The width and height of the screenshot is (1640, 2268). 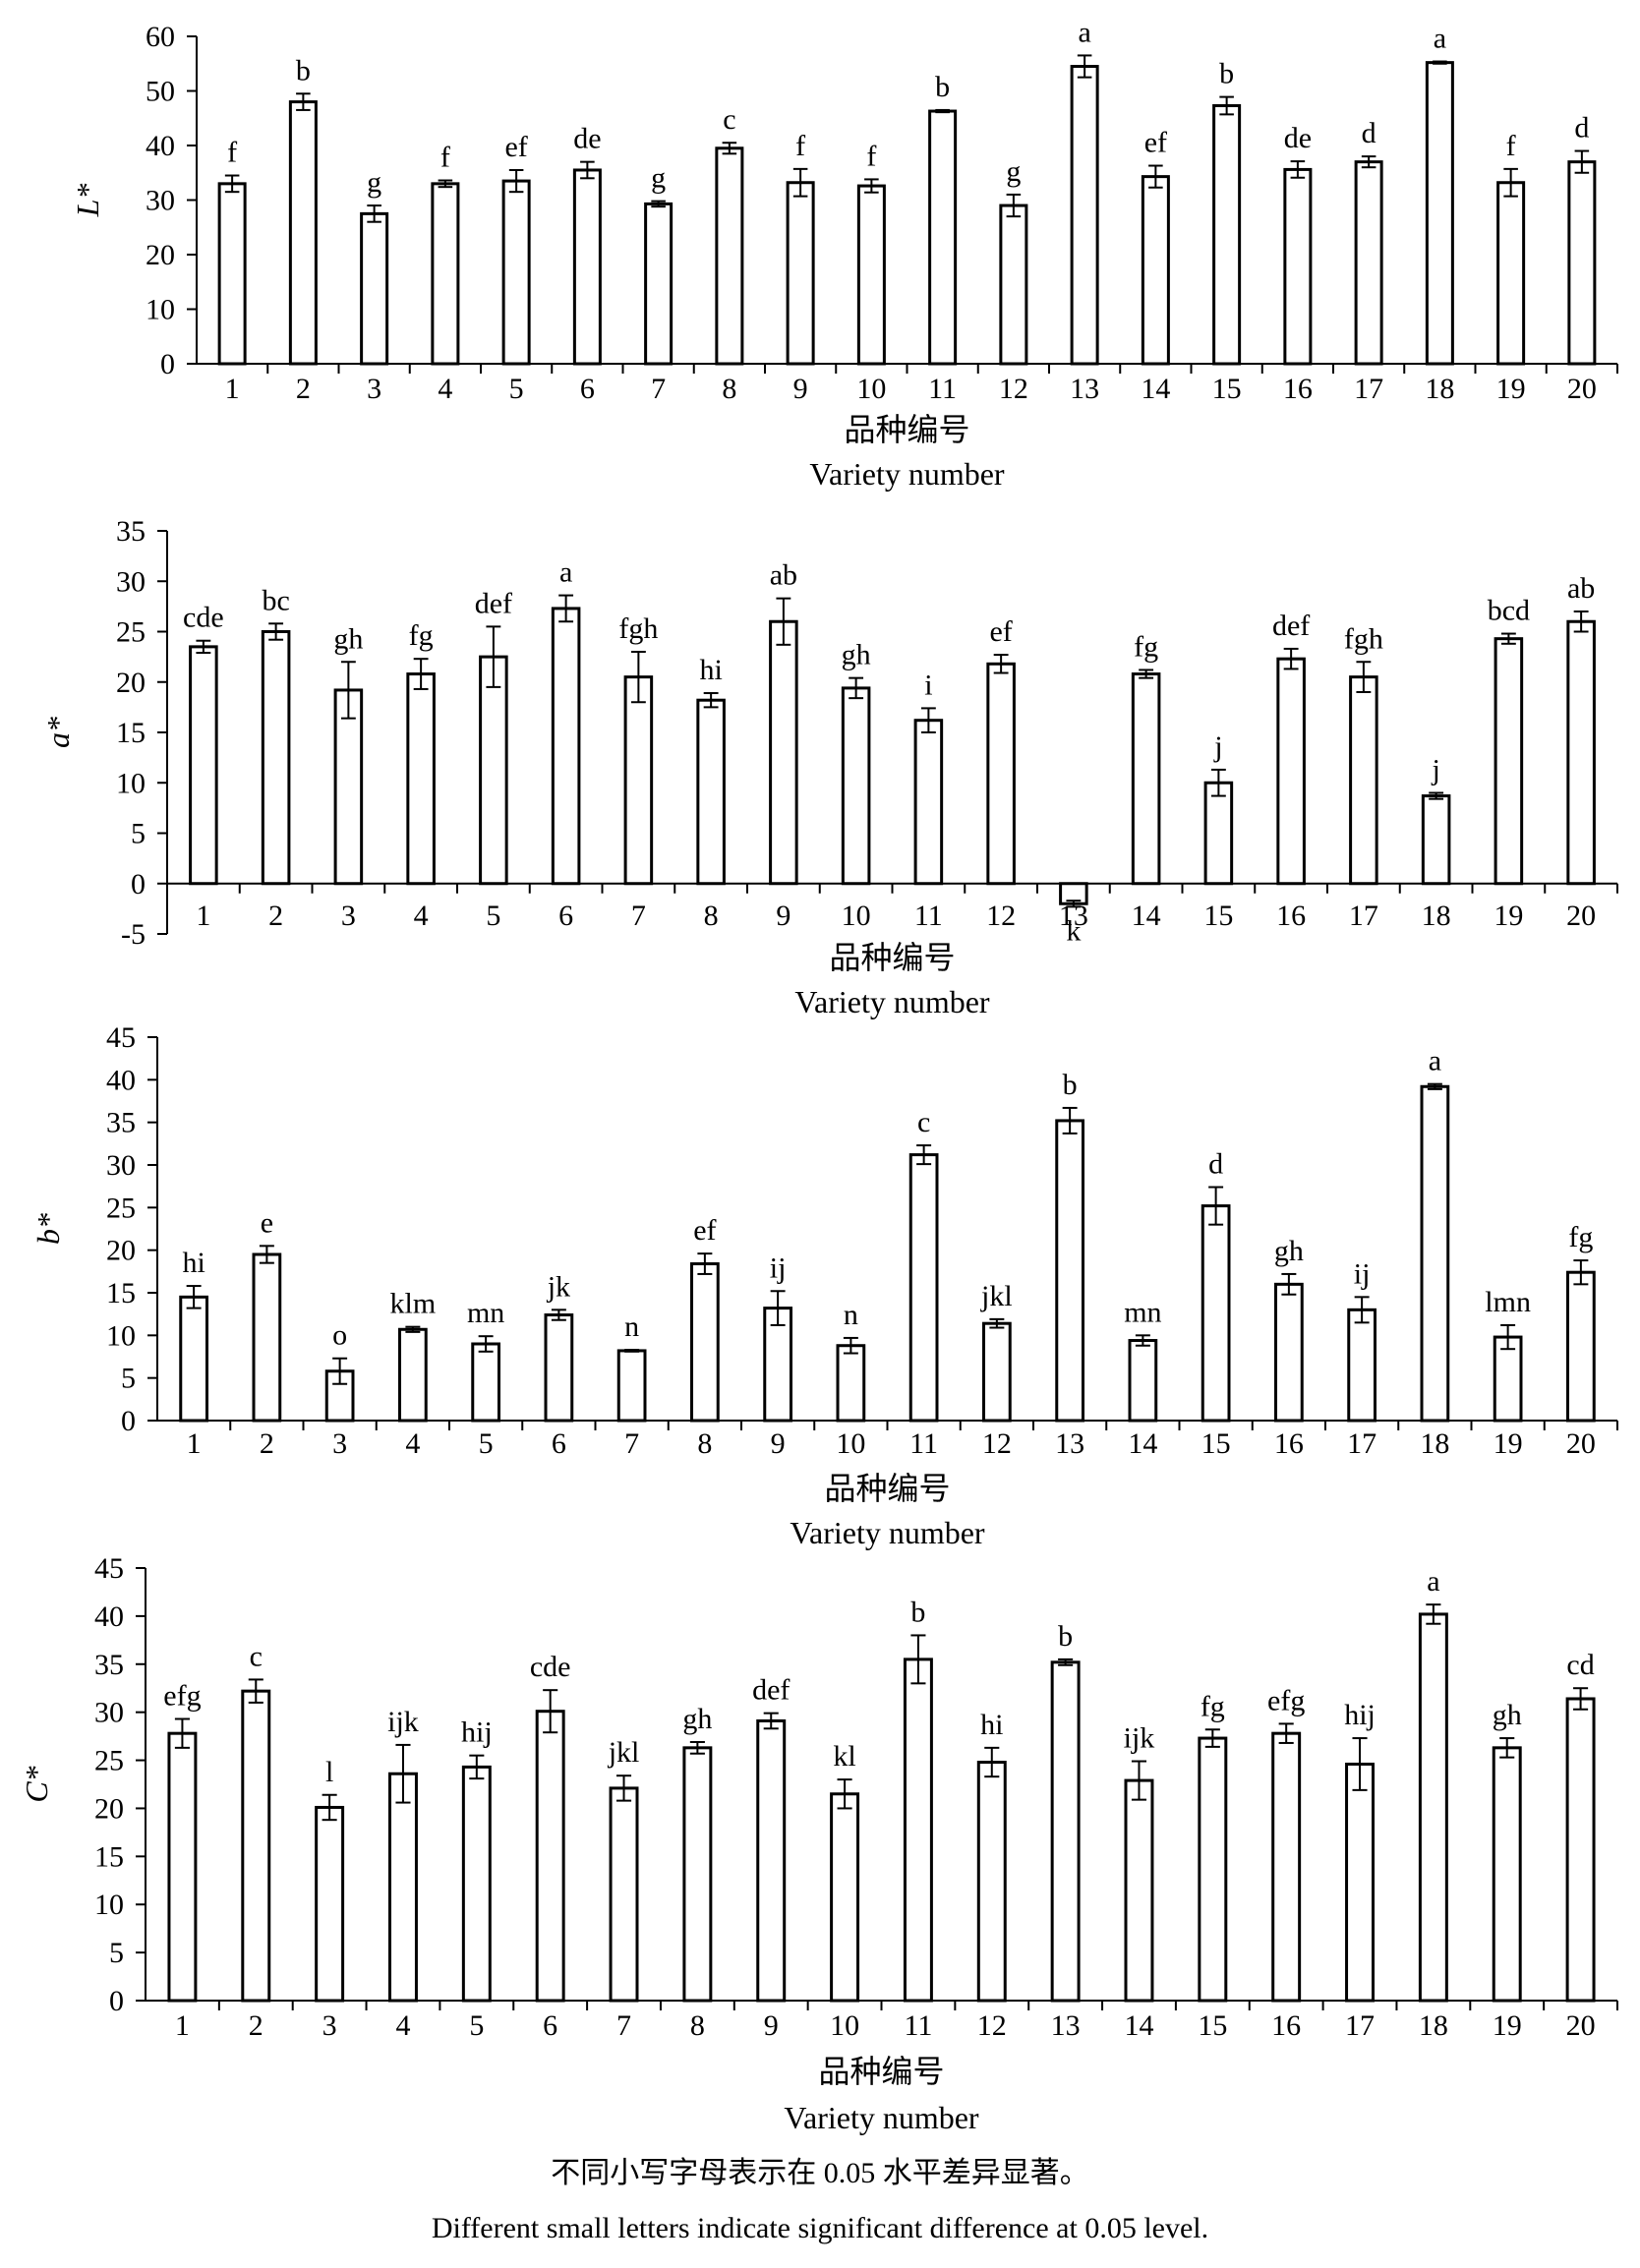 I want to click on significance-letter: jk, so click(x=558, y=1286).